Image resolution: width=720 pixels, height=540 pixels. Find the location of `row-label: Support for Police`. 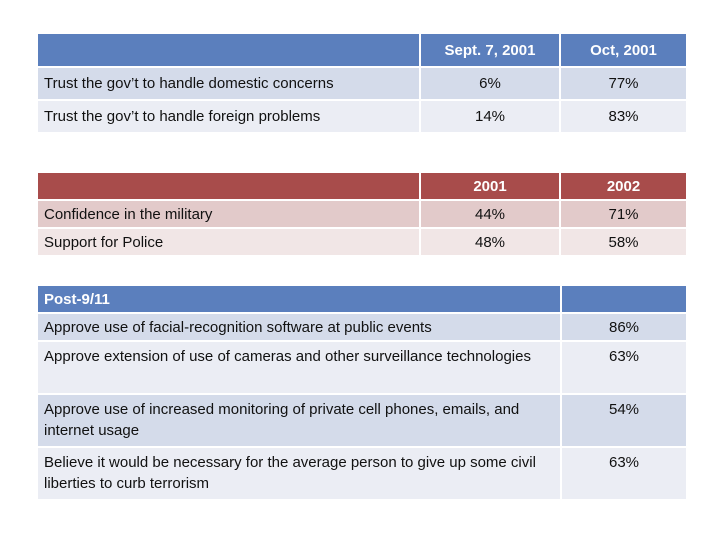

row-label: Support for Police is located at coordinates (228, 242).